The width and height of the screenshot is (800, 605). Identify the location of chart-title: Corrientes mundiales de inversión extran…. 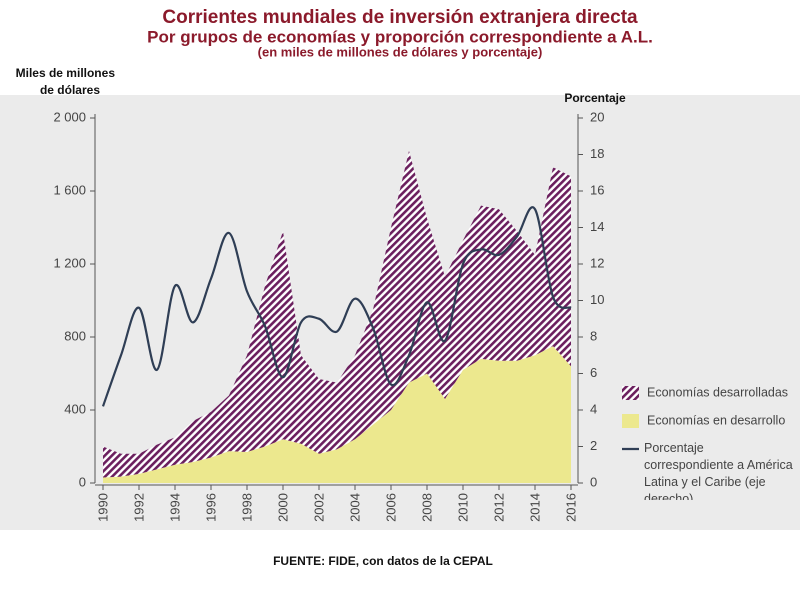
(400, 17).